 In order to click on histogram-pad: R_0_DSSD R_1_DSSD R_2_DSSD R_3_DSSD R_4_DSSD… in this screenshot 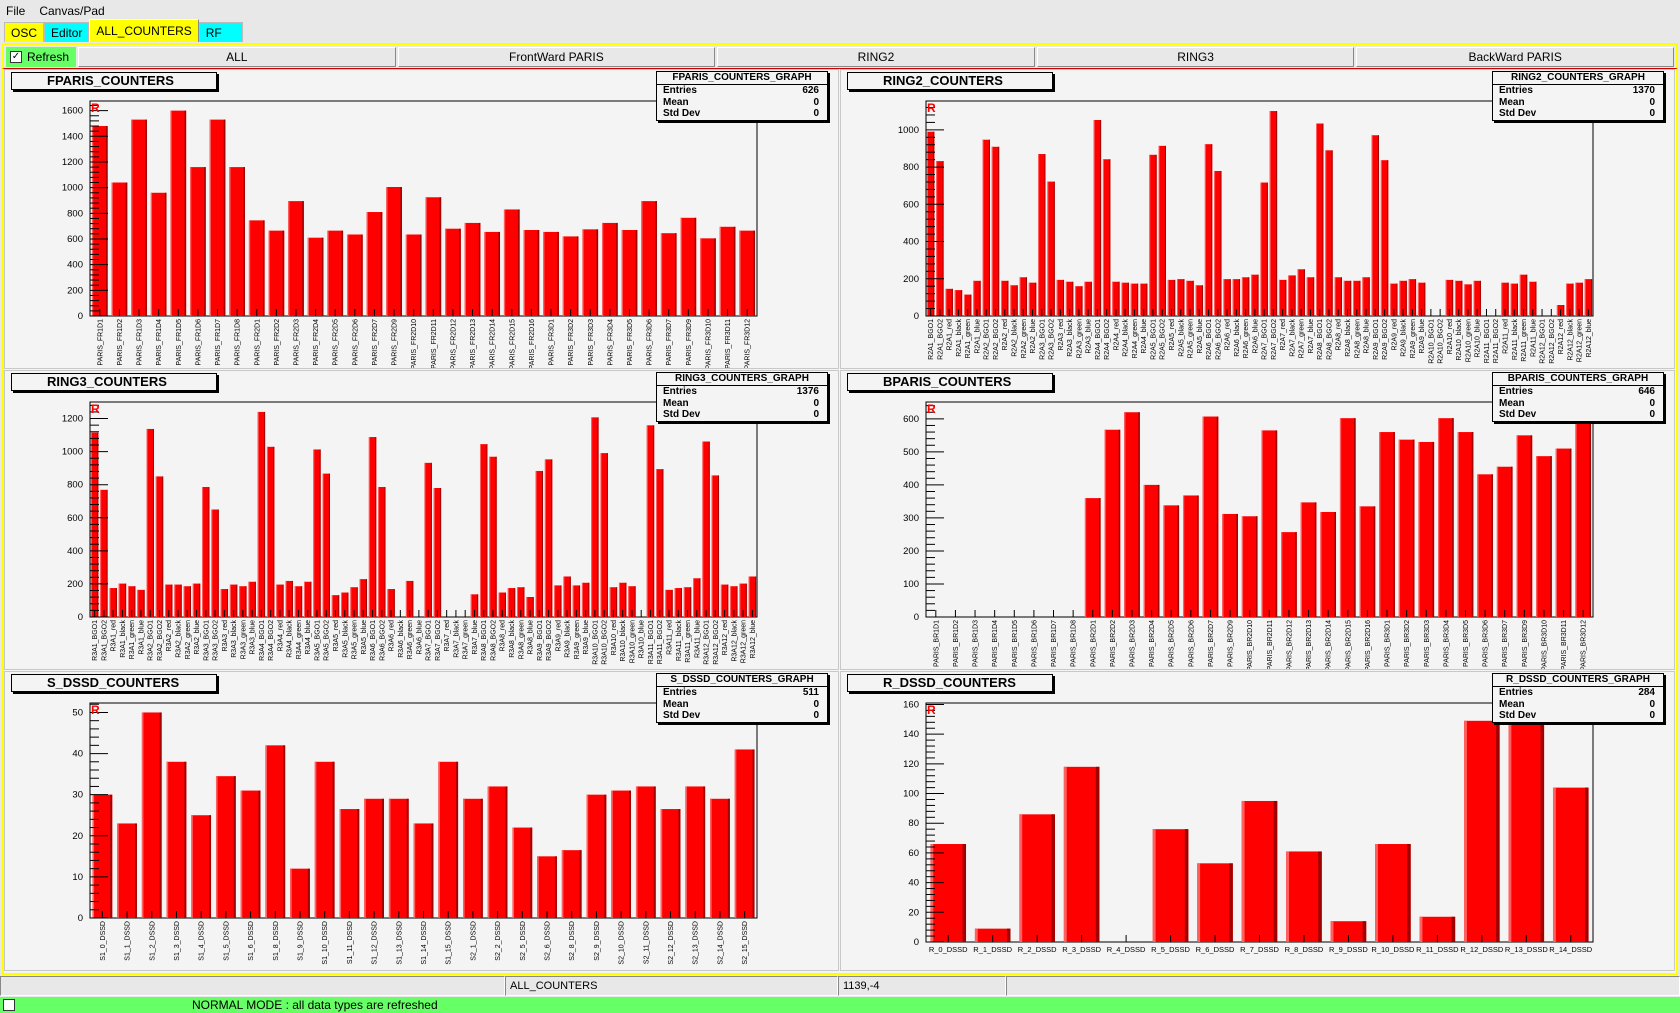, I will do `click(1257, 821)`.